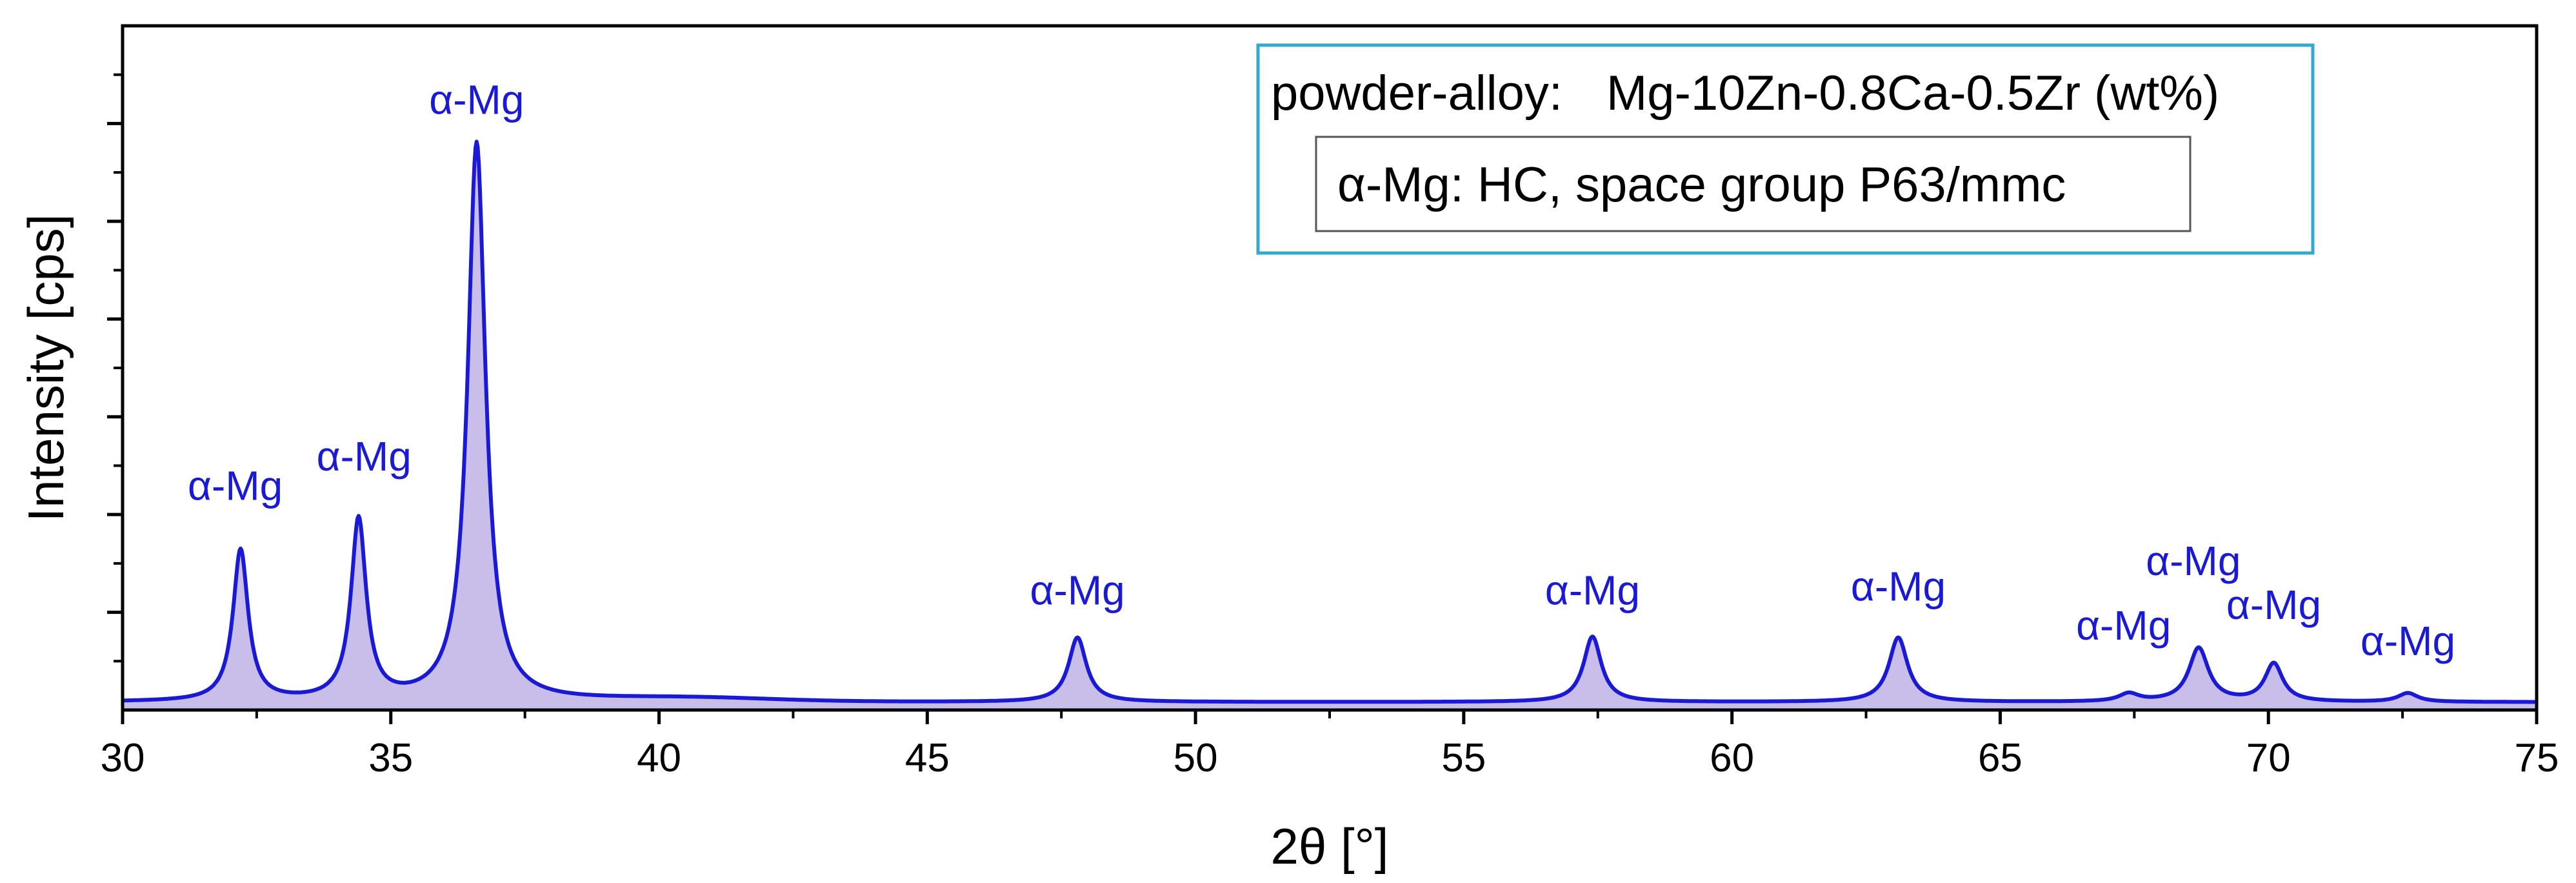 Image resolution: width=2576 pixels, height=883 pixels. What do you see at coordinates (1912, 93) in the screenshot?
I see `legend-line1-value: Mg-10Zn-0.8Ca-0.5Zr (wt%)` at bounding box center [1912, 93].